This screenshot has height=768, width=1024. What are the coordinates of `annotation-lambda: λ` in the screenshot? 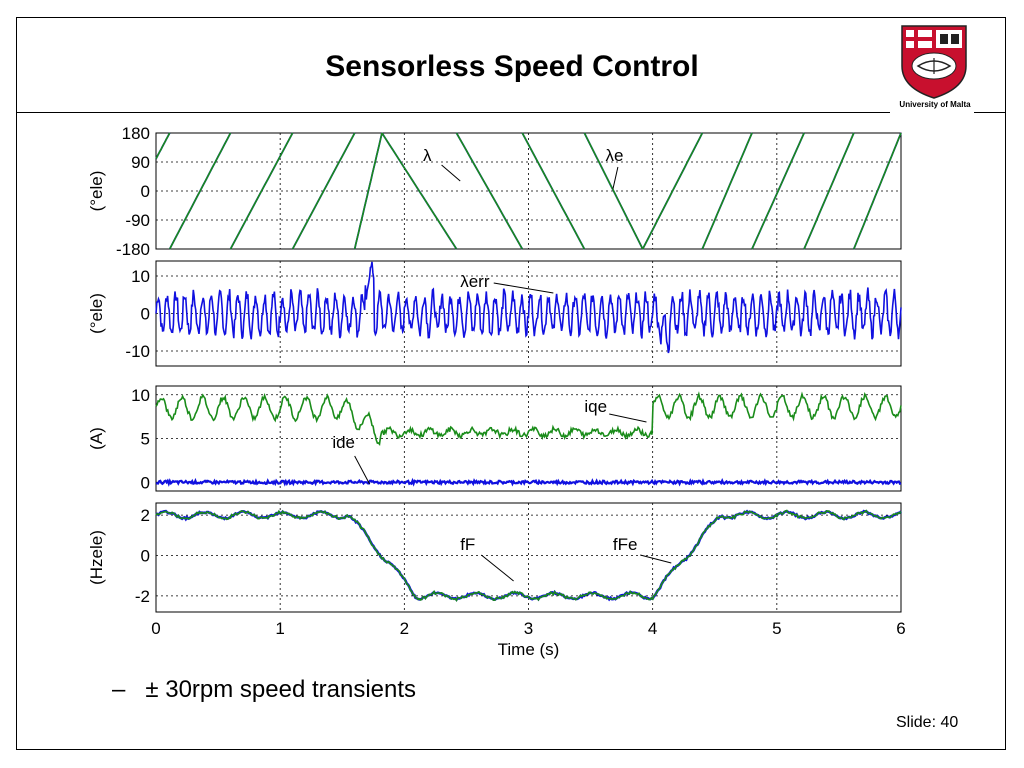 It's located at (427, 155).